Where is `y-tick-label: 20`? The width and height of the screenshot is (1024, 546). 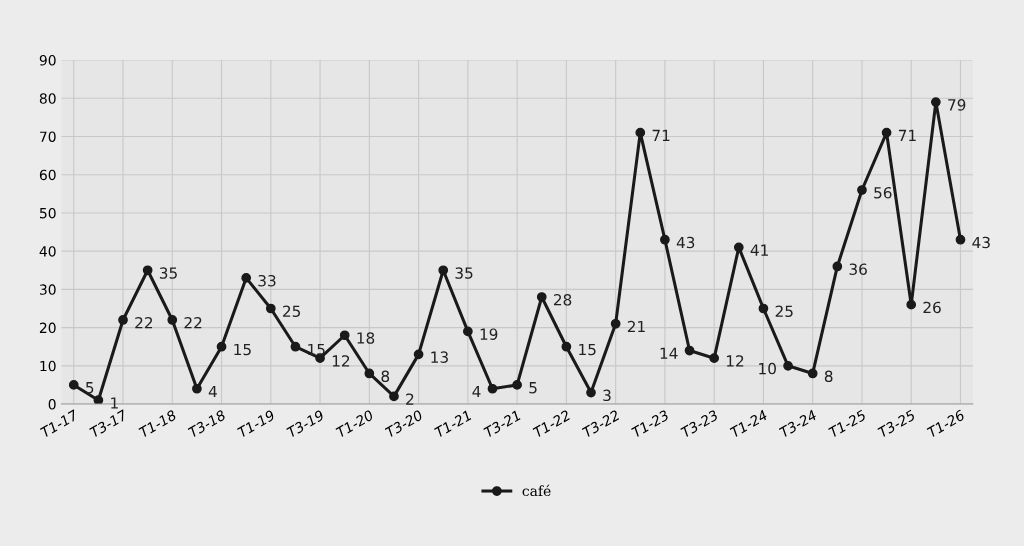 y-tick-label: 20 is located at coordinates (47, 328).